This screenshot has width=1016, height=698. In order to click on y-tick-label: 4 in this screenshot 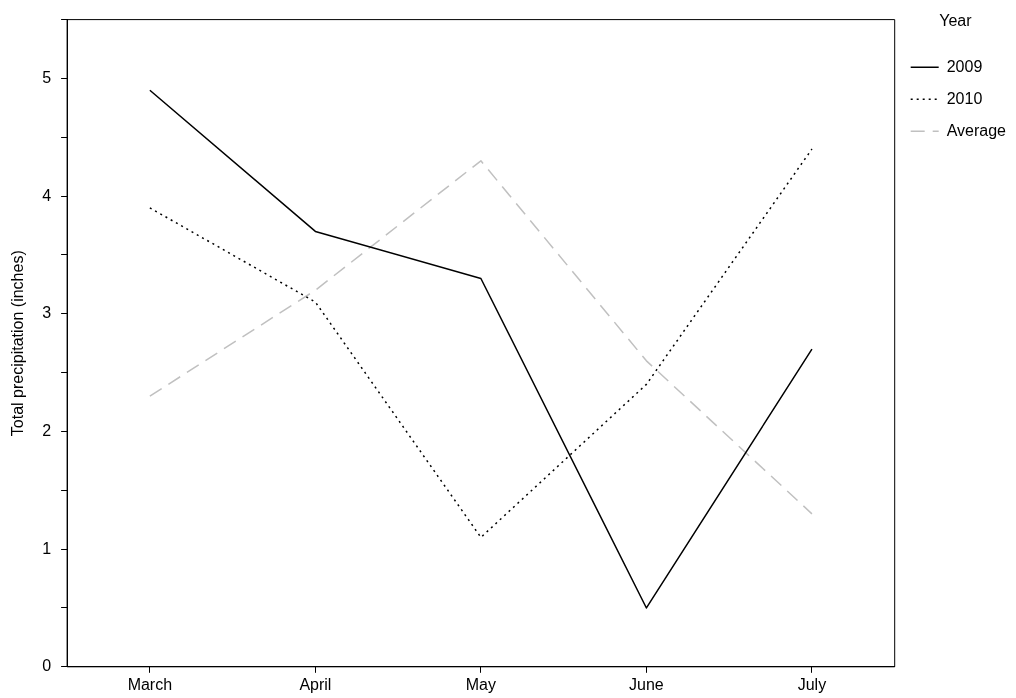, I will do `click(47, 195)`.